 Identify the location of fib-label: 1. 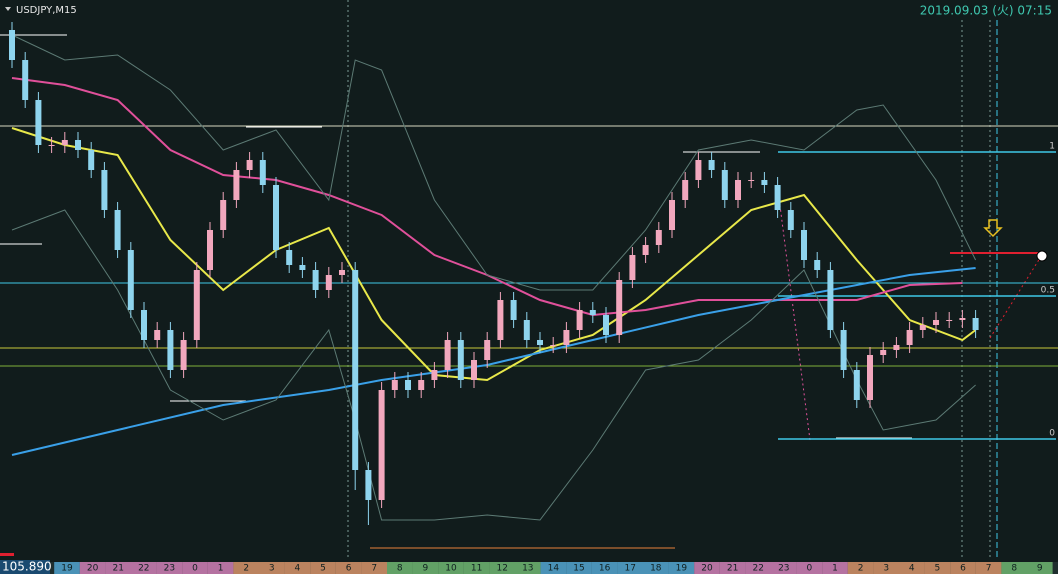
(1052, 147).